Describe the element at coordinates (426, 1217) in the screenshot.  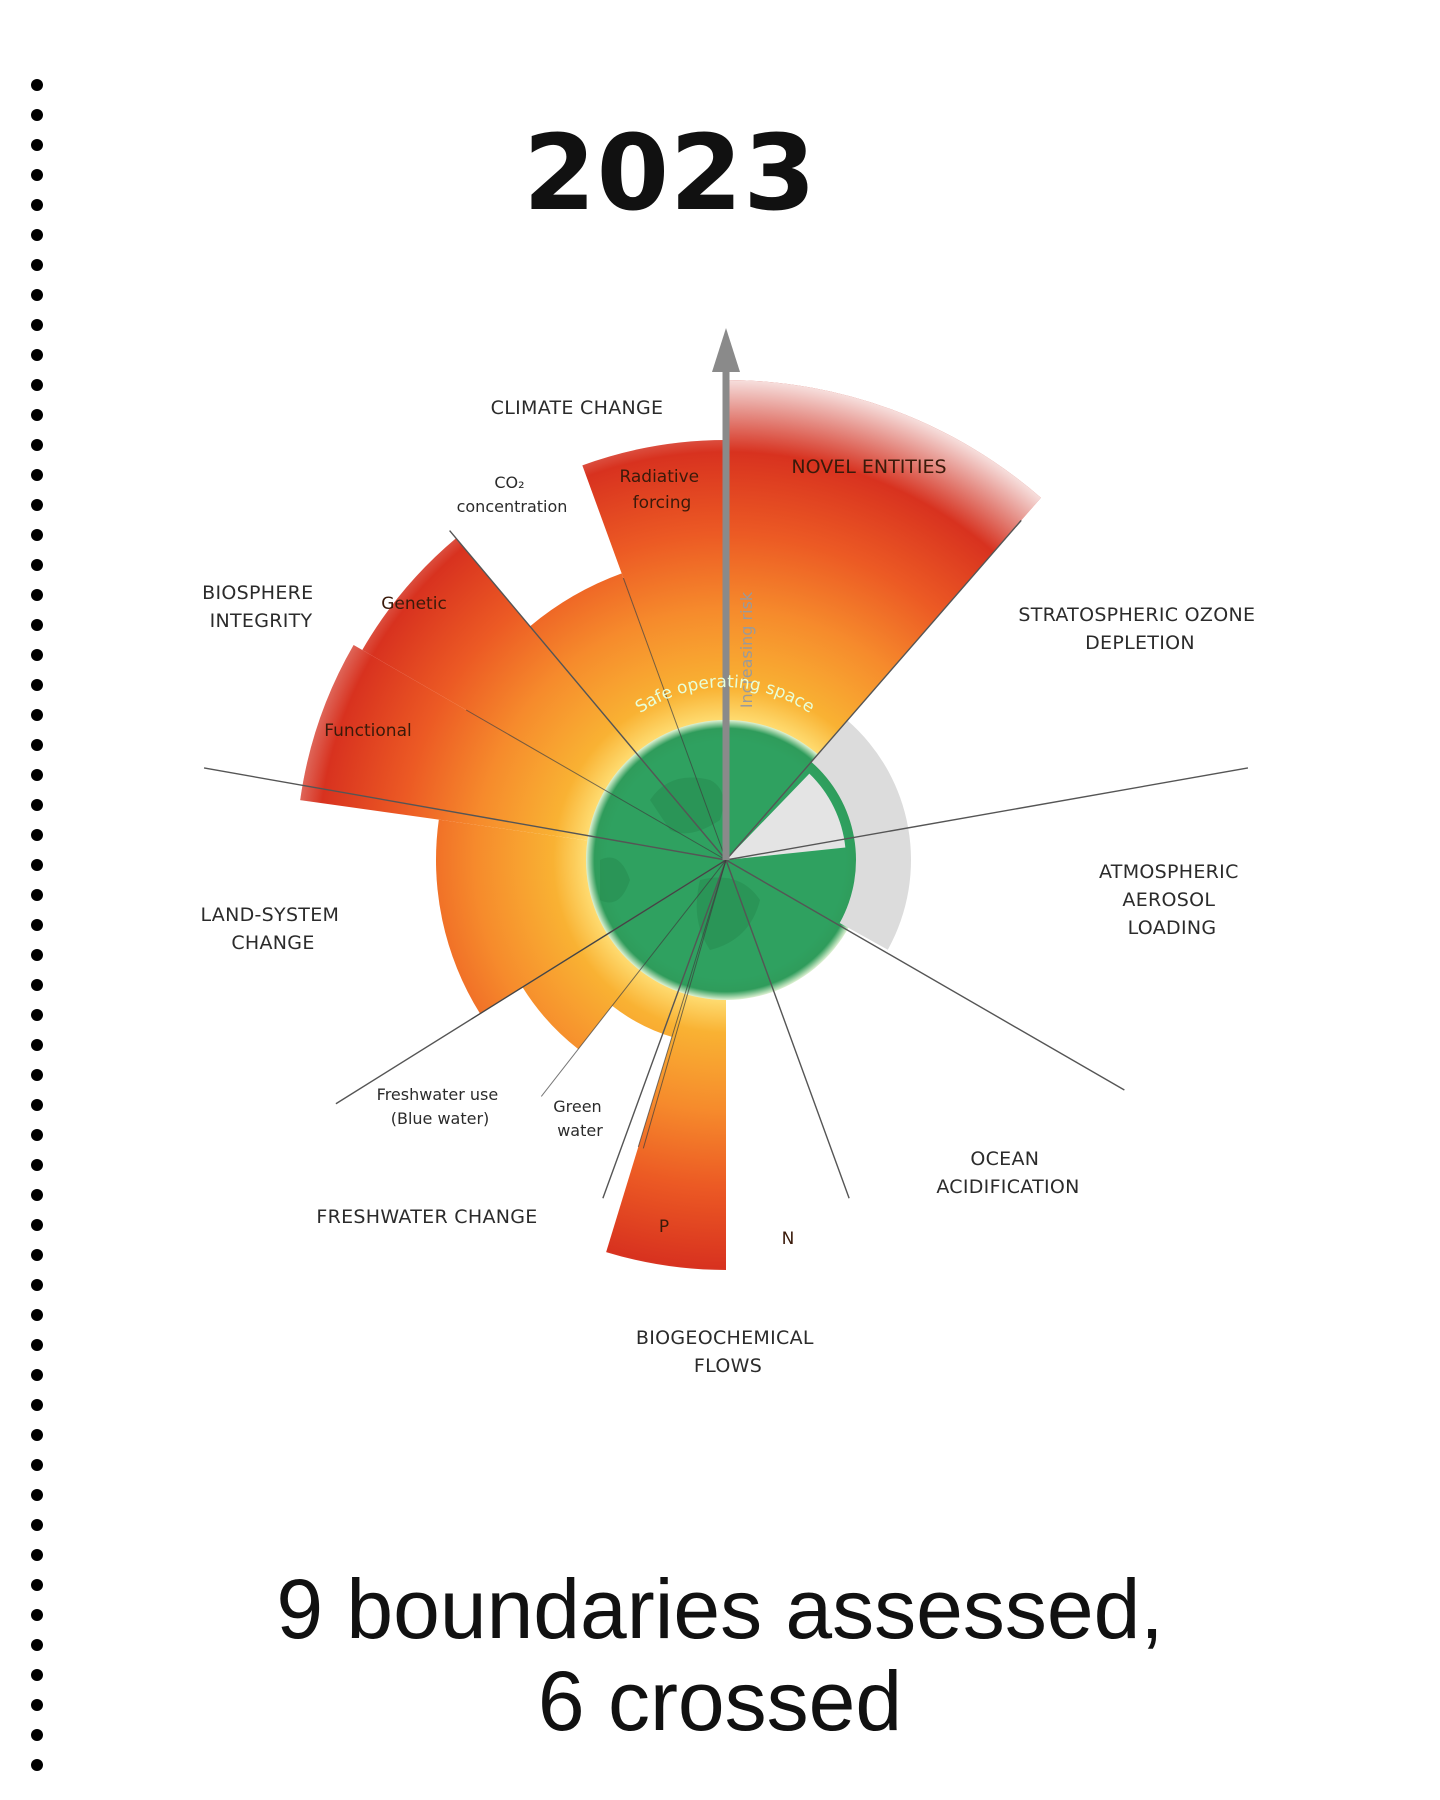
I see `label-freshwater-change: FRESHWATER CHANGE` at that location.